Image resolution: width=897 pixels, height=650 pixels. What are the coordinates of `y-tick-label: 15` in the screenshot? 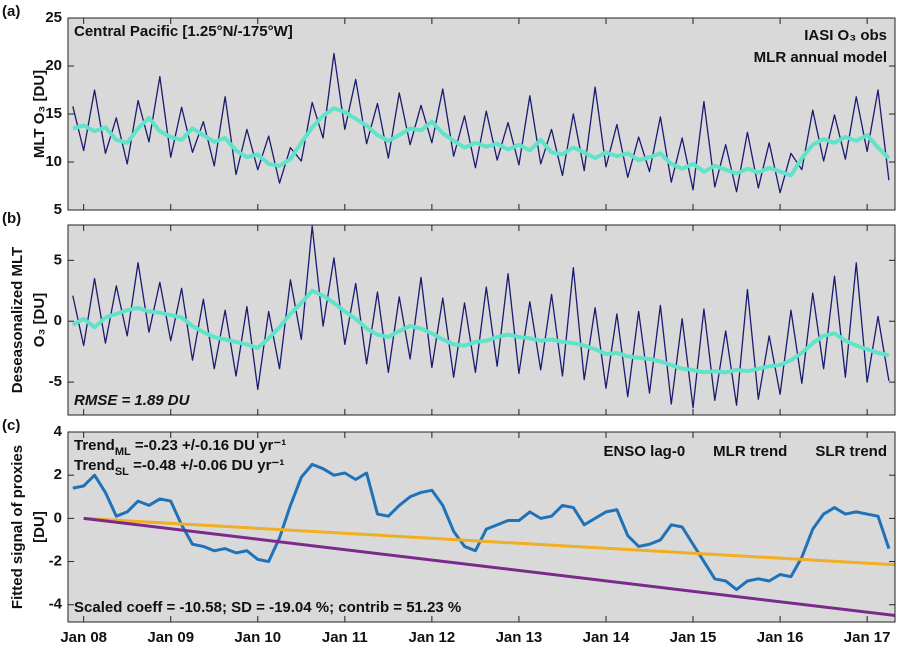 It's located at (53, 113).